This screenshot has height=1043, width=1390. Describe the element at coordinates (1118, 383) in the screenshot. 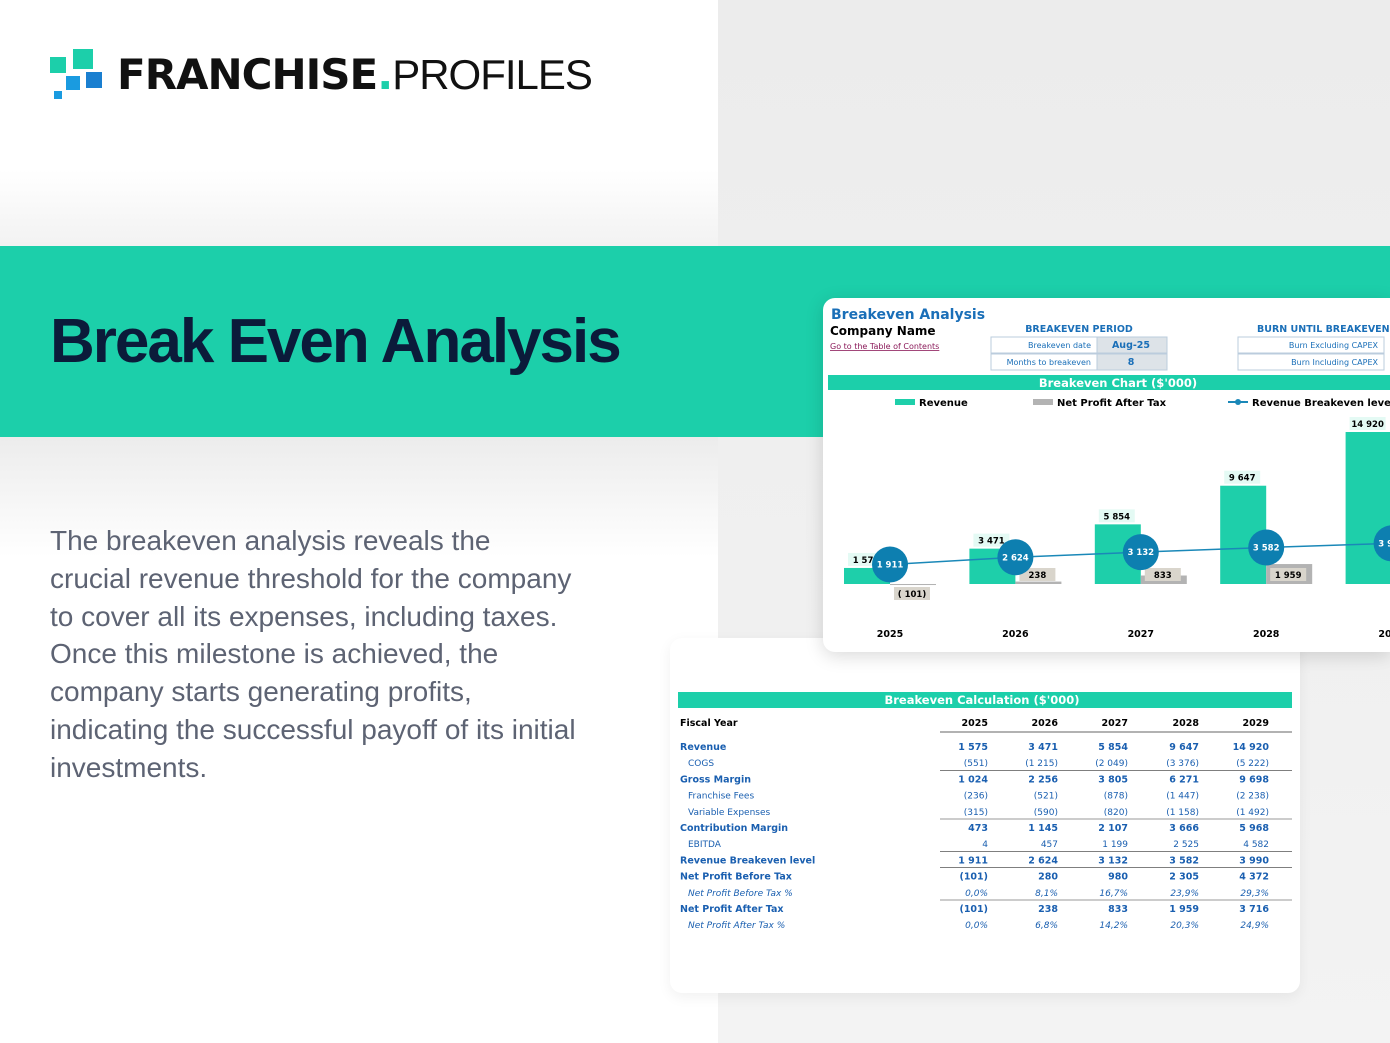

I see `chart-title: Breakeven Chart ($'000)` at that location.